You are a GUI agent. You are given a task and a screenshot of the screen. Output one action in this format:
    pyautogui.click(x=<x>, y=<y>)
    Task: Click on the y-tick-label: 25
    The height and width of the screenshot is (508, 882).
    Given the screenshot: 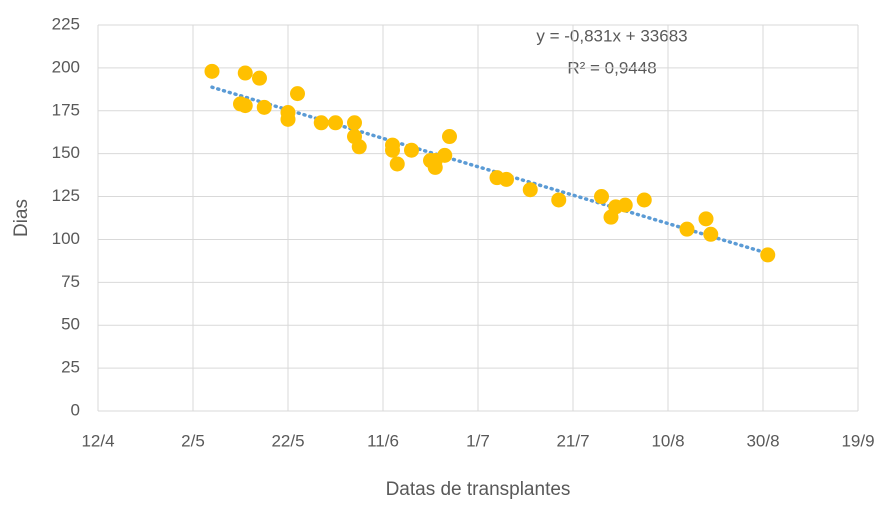 What is the action you would take?
    pyautogui.click(x=70, y=367)
    